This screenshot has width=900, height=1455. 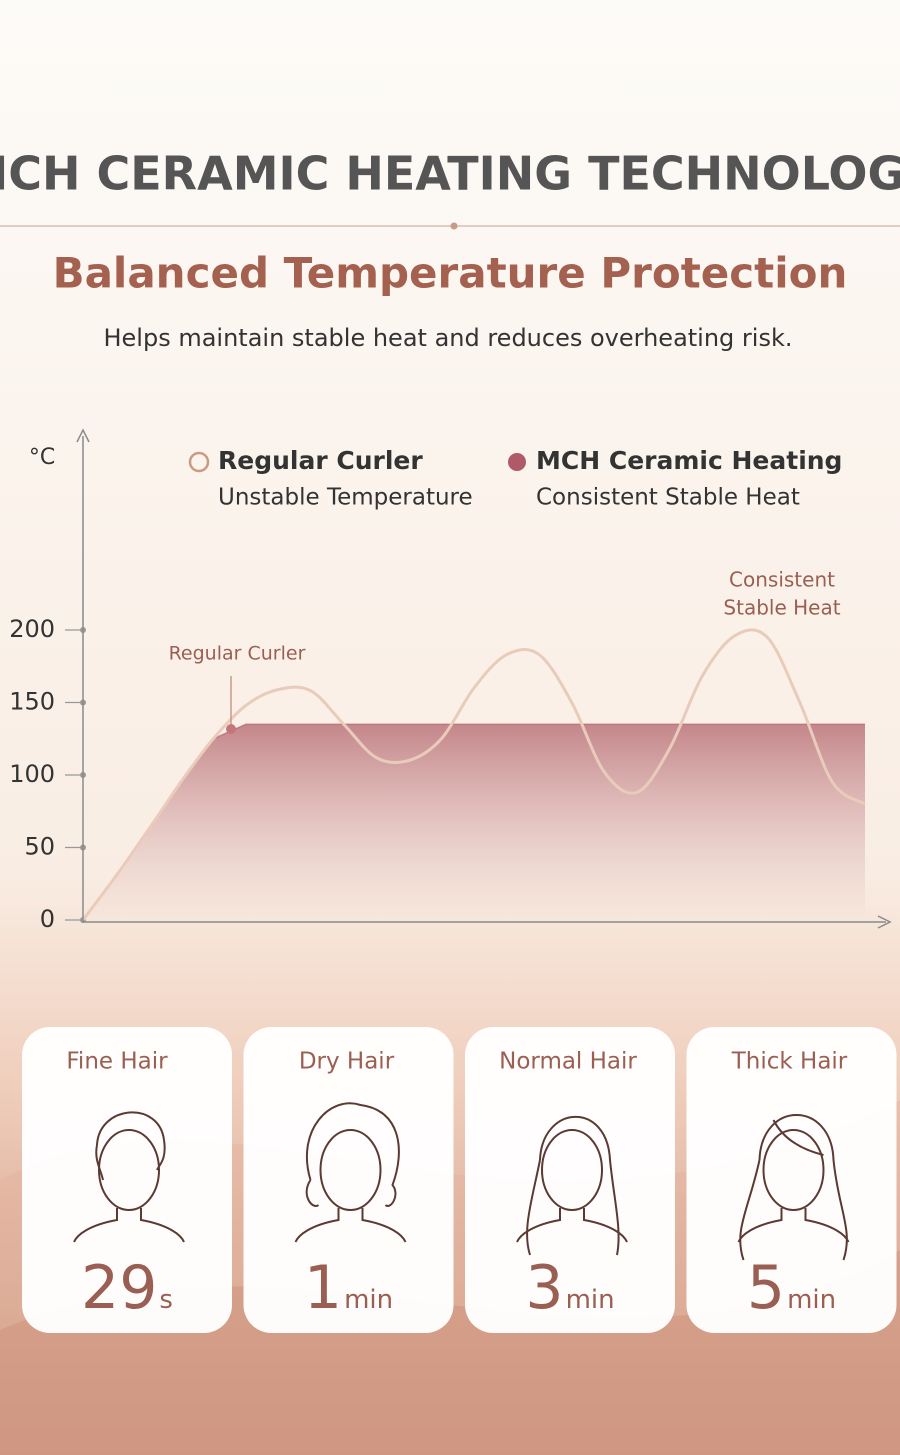 I want to click on legend-description: Consistent Stable Heat, so click(x=668, y=498).